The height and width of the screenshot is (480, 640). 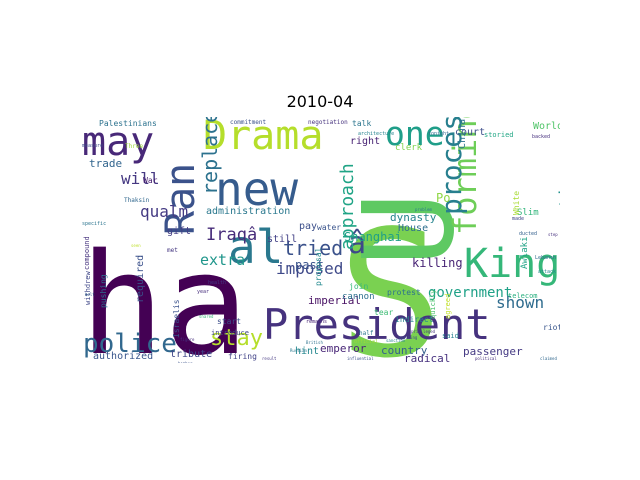 I want to click on word-al: al, so click(x=255, y=247).